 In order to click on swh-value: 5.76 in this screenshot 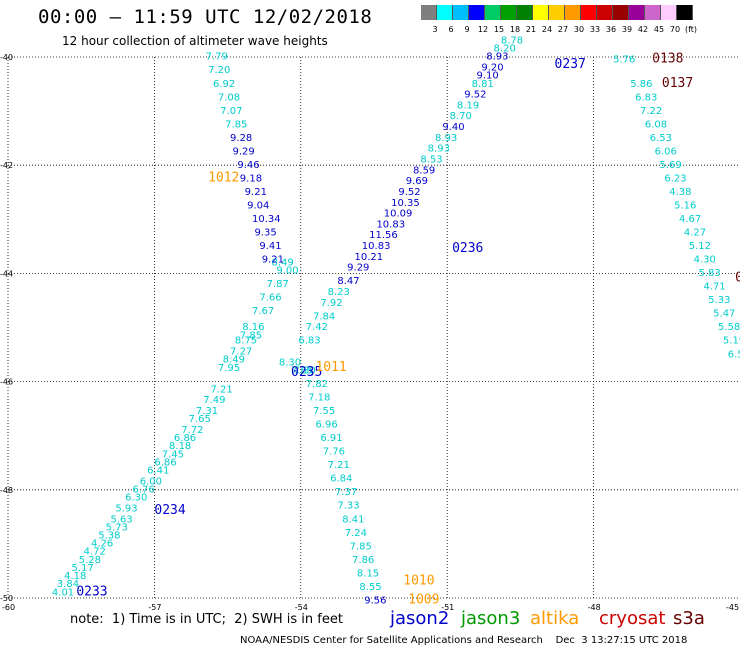, I will do `click(624, 59)`.